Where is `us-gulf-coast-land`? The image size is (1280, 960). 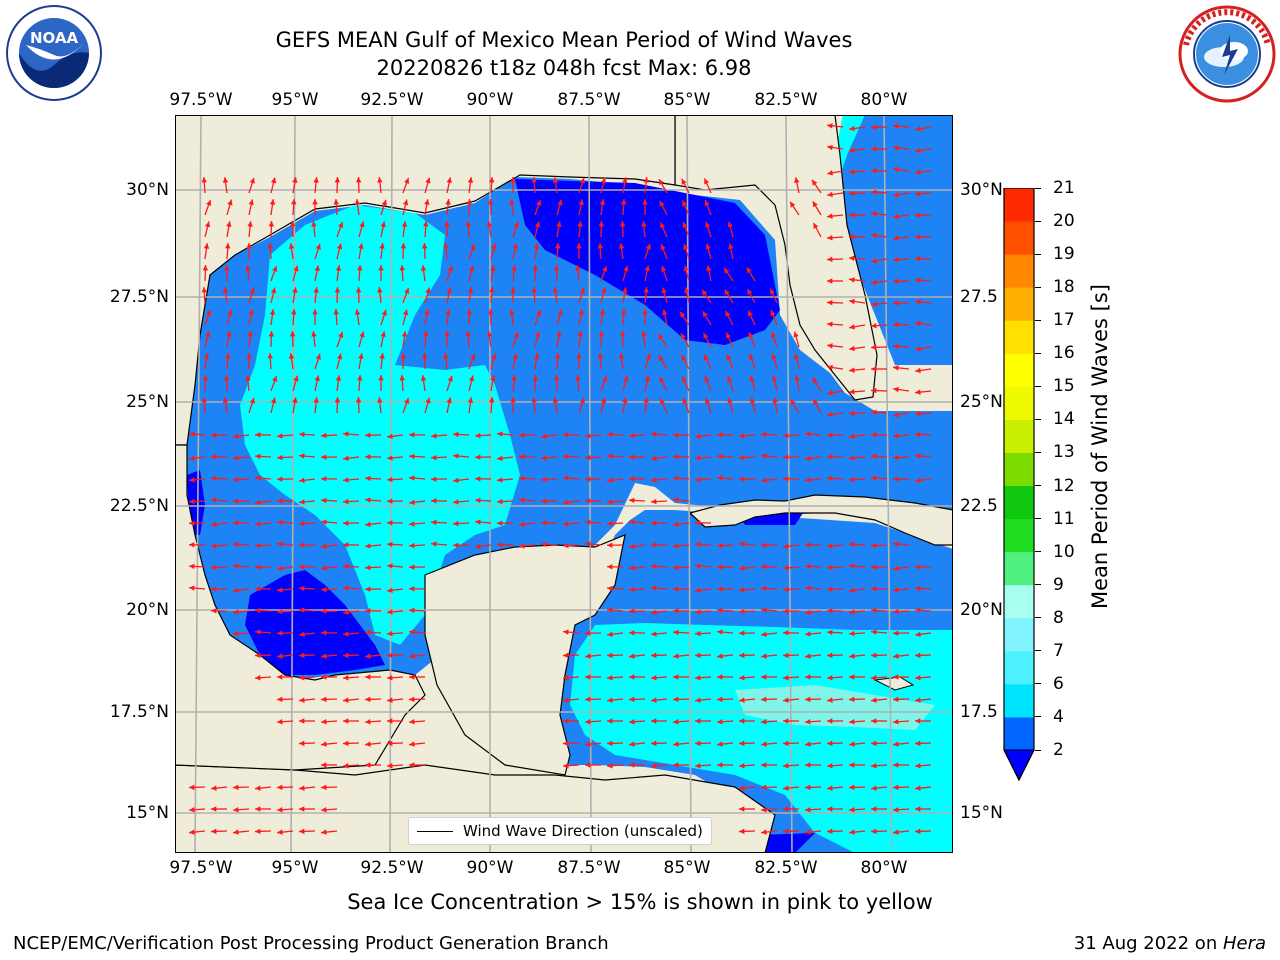 us-gulf-coast-land is located at coordinates (425, 280).